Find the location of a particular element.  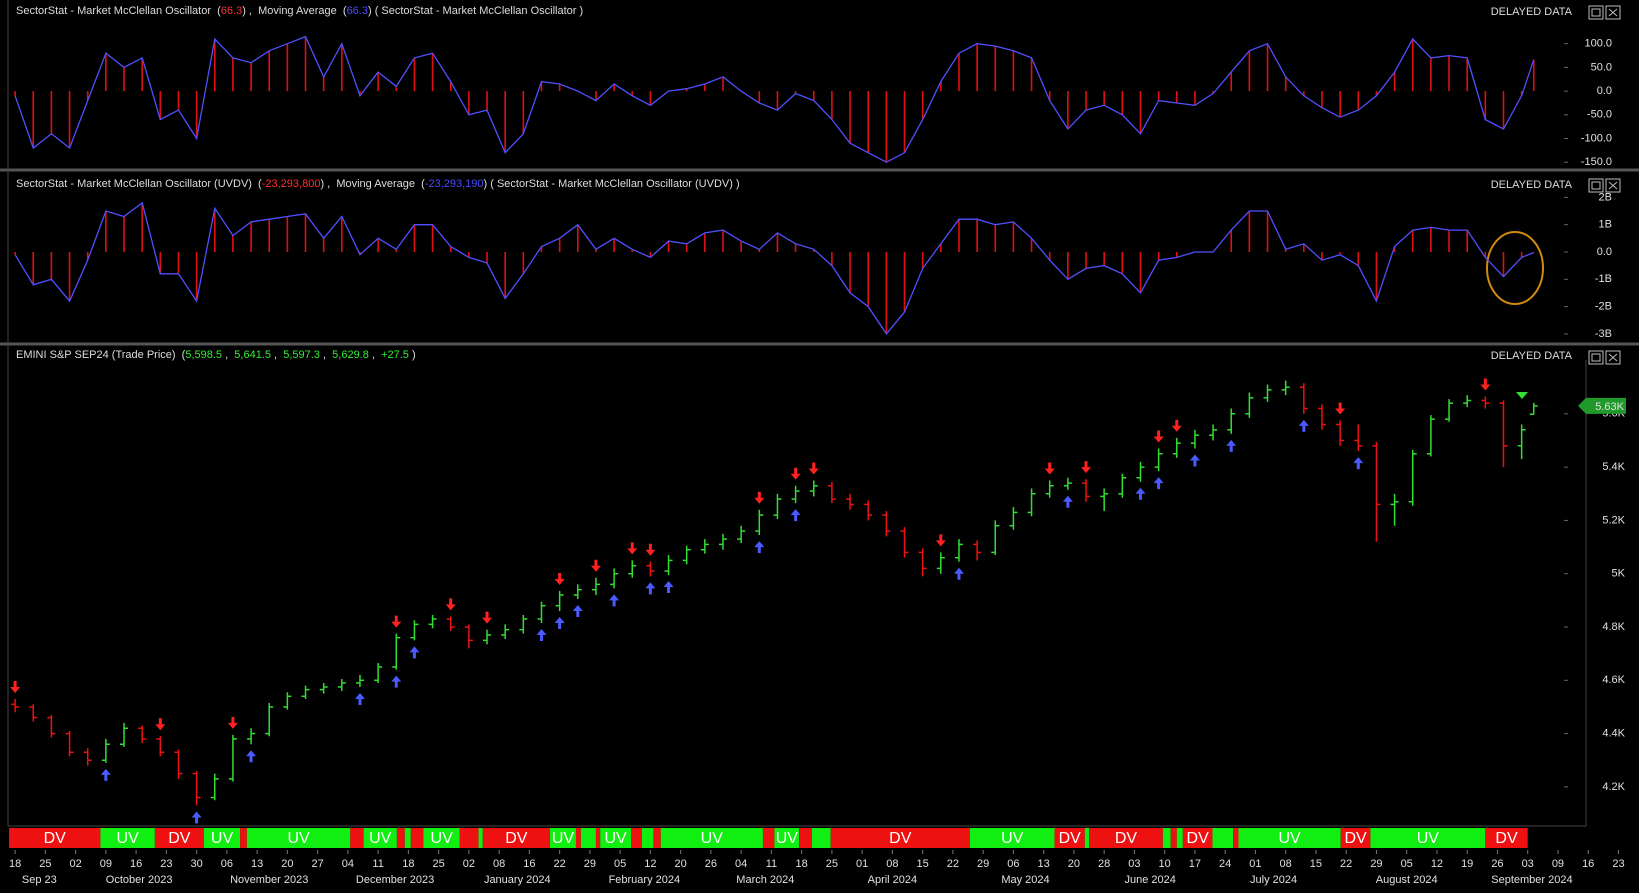

status-label: DELAYED DATA is located at coordinates (1532, 12).